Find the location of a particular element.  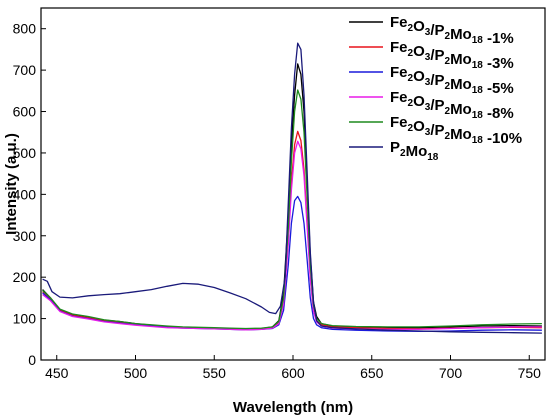

y-axis-title: Intensity (a.u.) is located at coordinates (11, 184).